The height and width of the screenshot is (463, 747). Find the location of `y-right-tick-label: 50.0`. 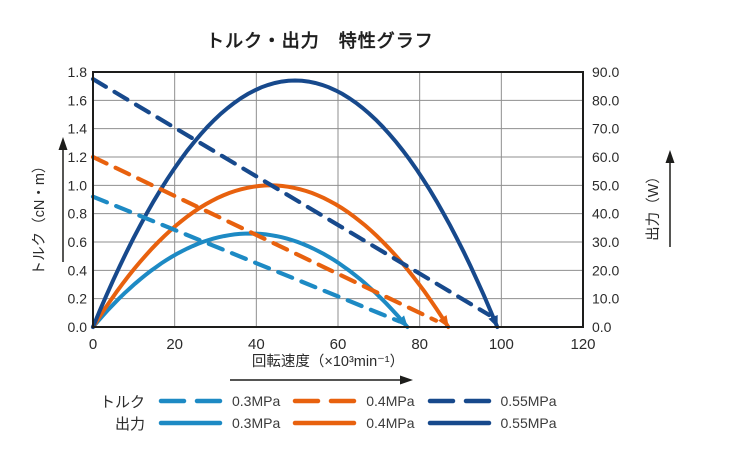

y-right-tick-label: 50.0 is located at coordinates (605, 185).